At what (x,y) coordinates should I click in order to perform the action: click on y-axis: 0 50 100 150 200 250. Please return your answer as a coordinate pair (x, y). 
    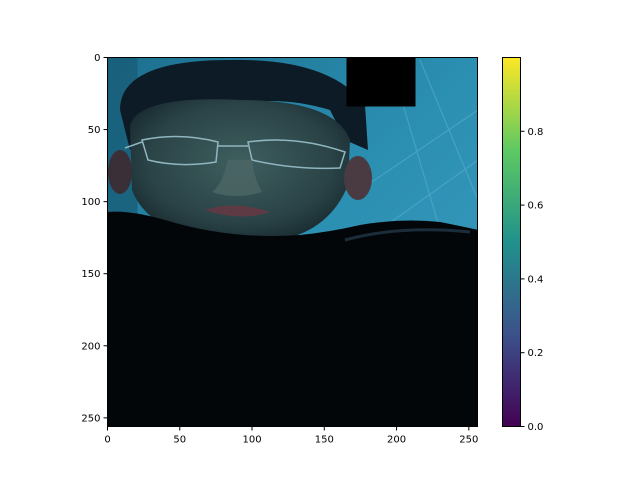
    Looking at the image, I should click on (94, 238).